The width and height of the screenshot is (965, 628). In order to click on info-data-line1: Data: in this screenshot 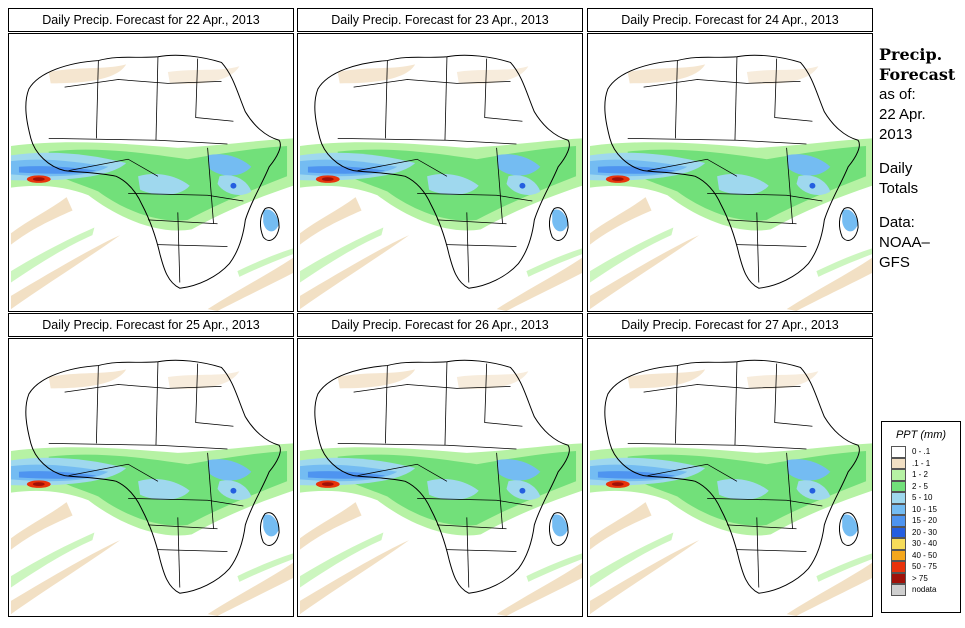, I will do `click(897, 222)`.